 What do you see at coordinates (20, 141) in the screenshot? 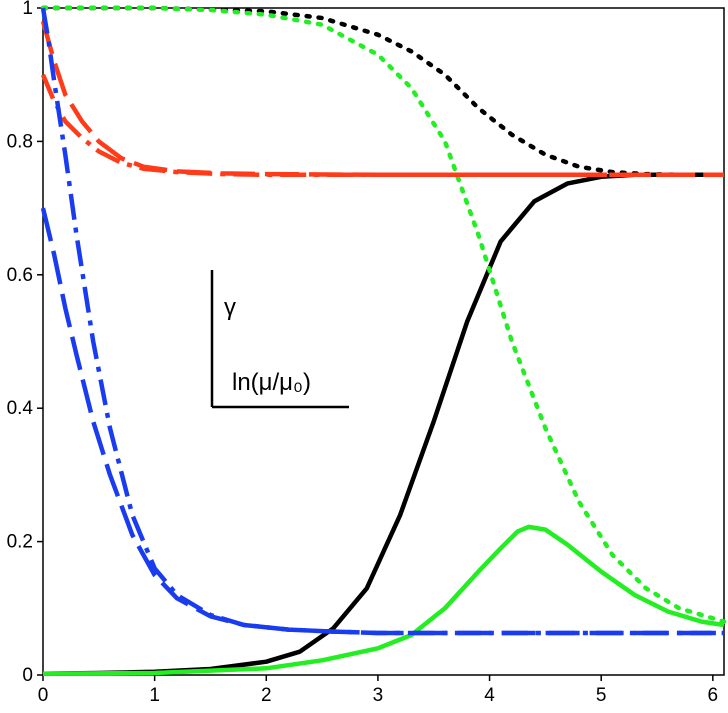
I see `y-tick-label: 0.8` at bounding box center [20, 141].